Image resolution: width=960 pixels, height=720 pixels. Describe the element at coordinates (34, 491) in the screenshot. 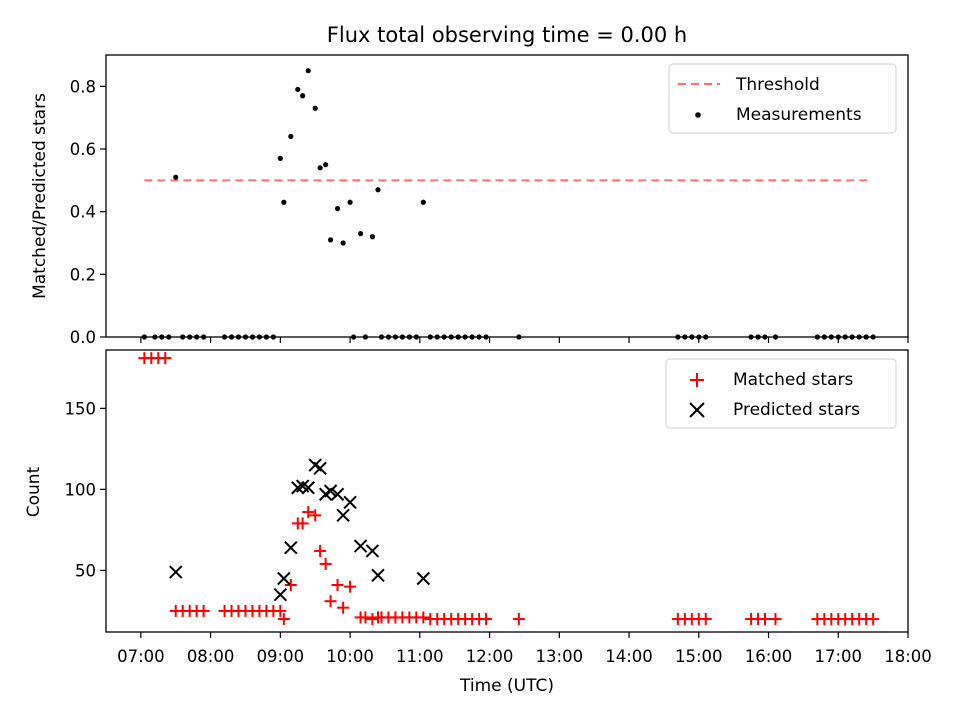

I see `count-y-axis-label: Count` at that location.